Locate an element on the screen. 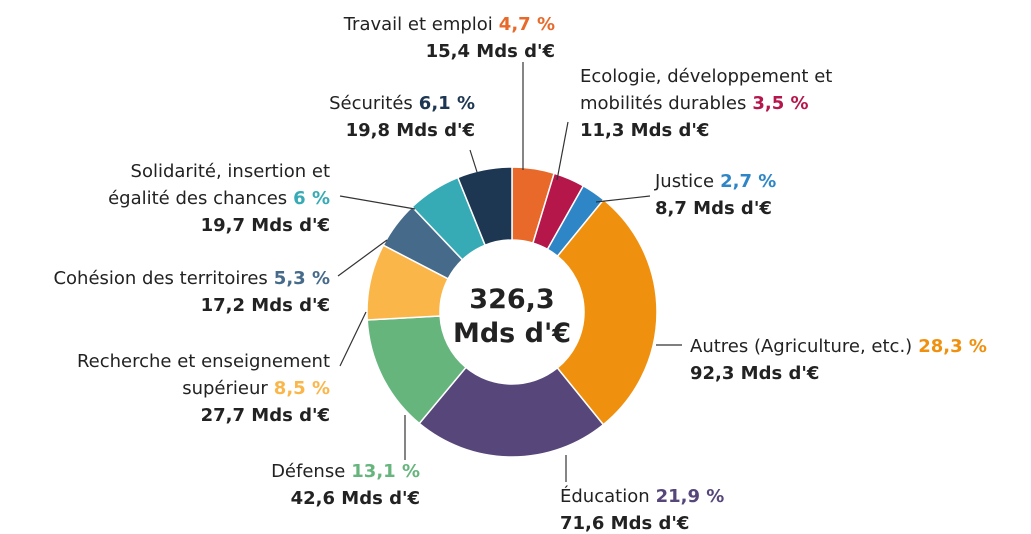 The image size is (1031, 534). value-label: 28,3 % is located at coordinates (952, 346).